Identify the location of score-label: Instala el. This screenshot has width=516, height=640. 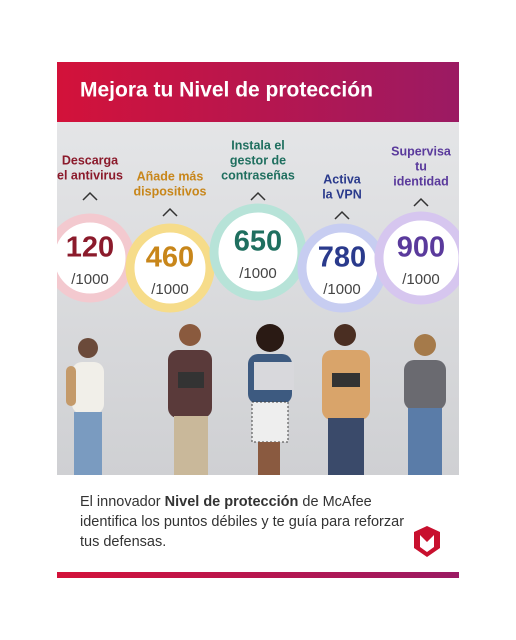
(258, 145).